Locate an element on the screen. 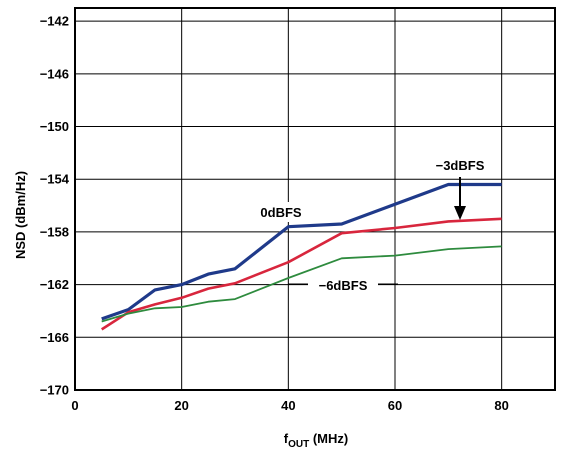  y-tick-label-7: −142 is located at coordinates (54, 21).